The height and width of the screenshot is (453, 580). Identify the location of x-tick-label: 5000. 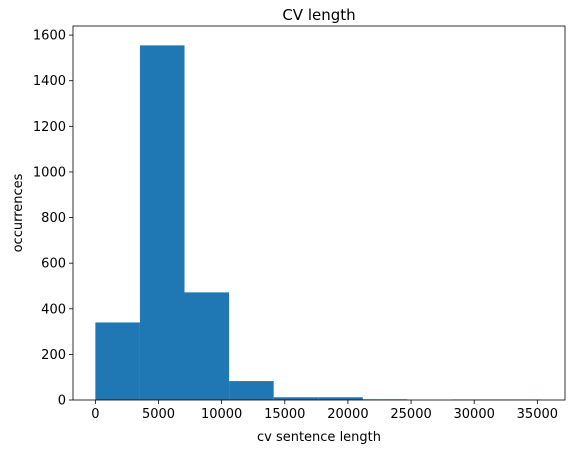
(158, 414).